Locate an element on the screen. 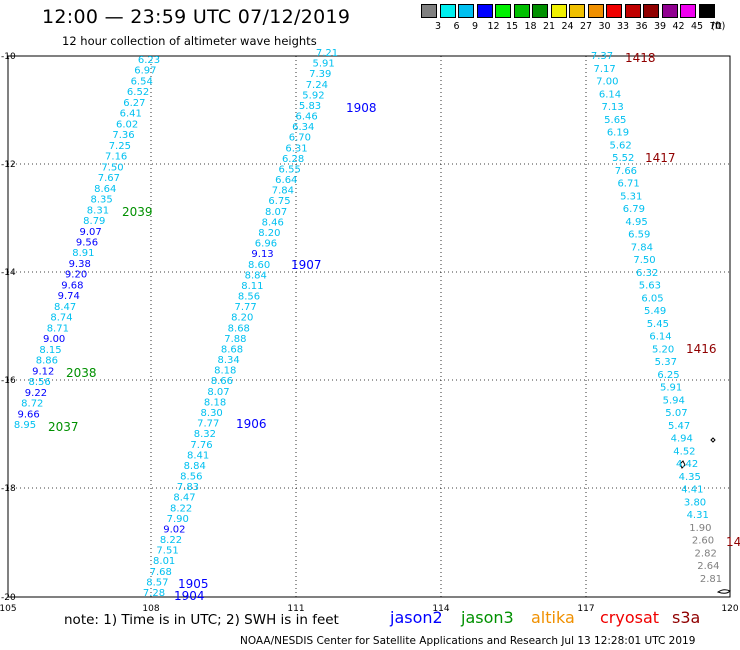 This screenshot has height=650, width=740. swh-value: 6.55 is located at coordinates (290, 169).